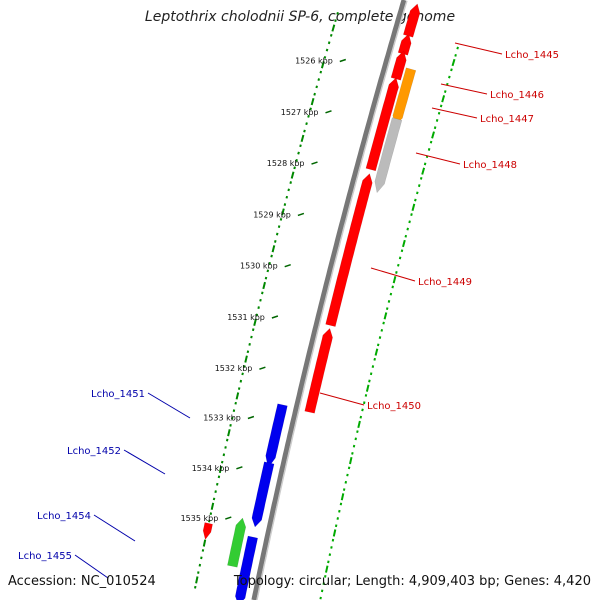 Image resolution: width=600 pixels, height=600 pixels. I want to click on gene-label-lcho-1454: Lcho_1454, so click(64, 516).